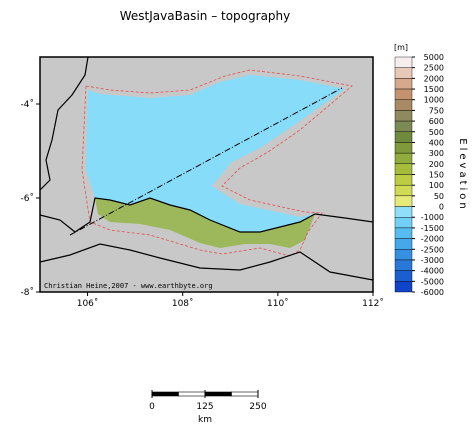 The image size is (474, 438). I want to click on colorbar-tick-label: 750, so click(436, 110).